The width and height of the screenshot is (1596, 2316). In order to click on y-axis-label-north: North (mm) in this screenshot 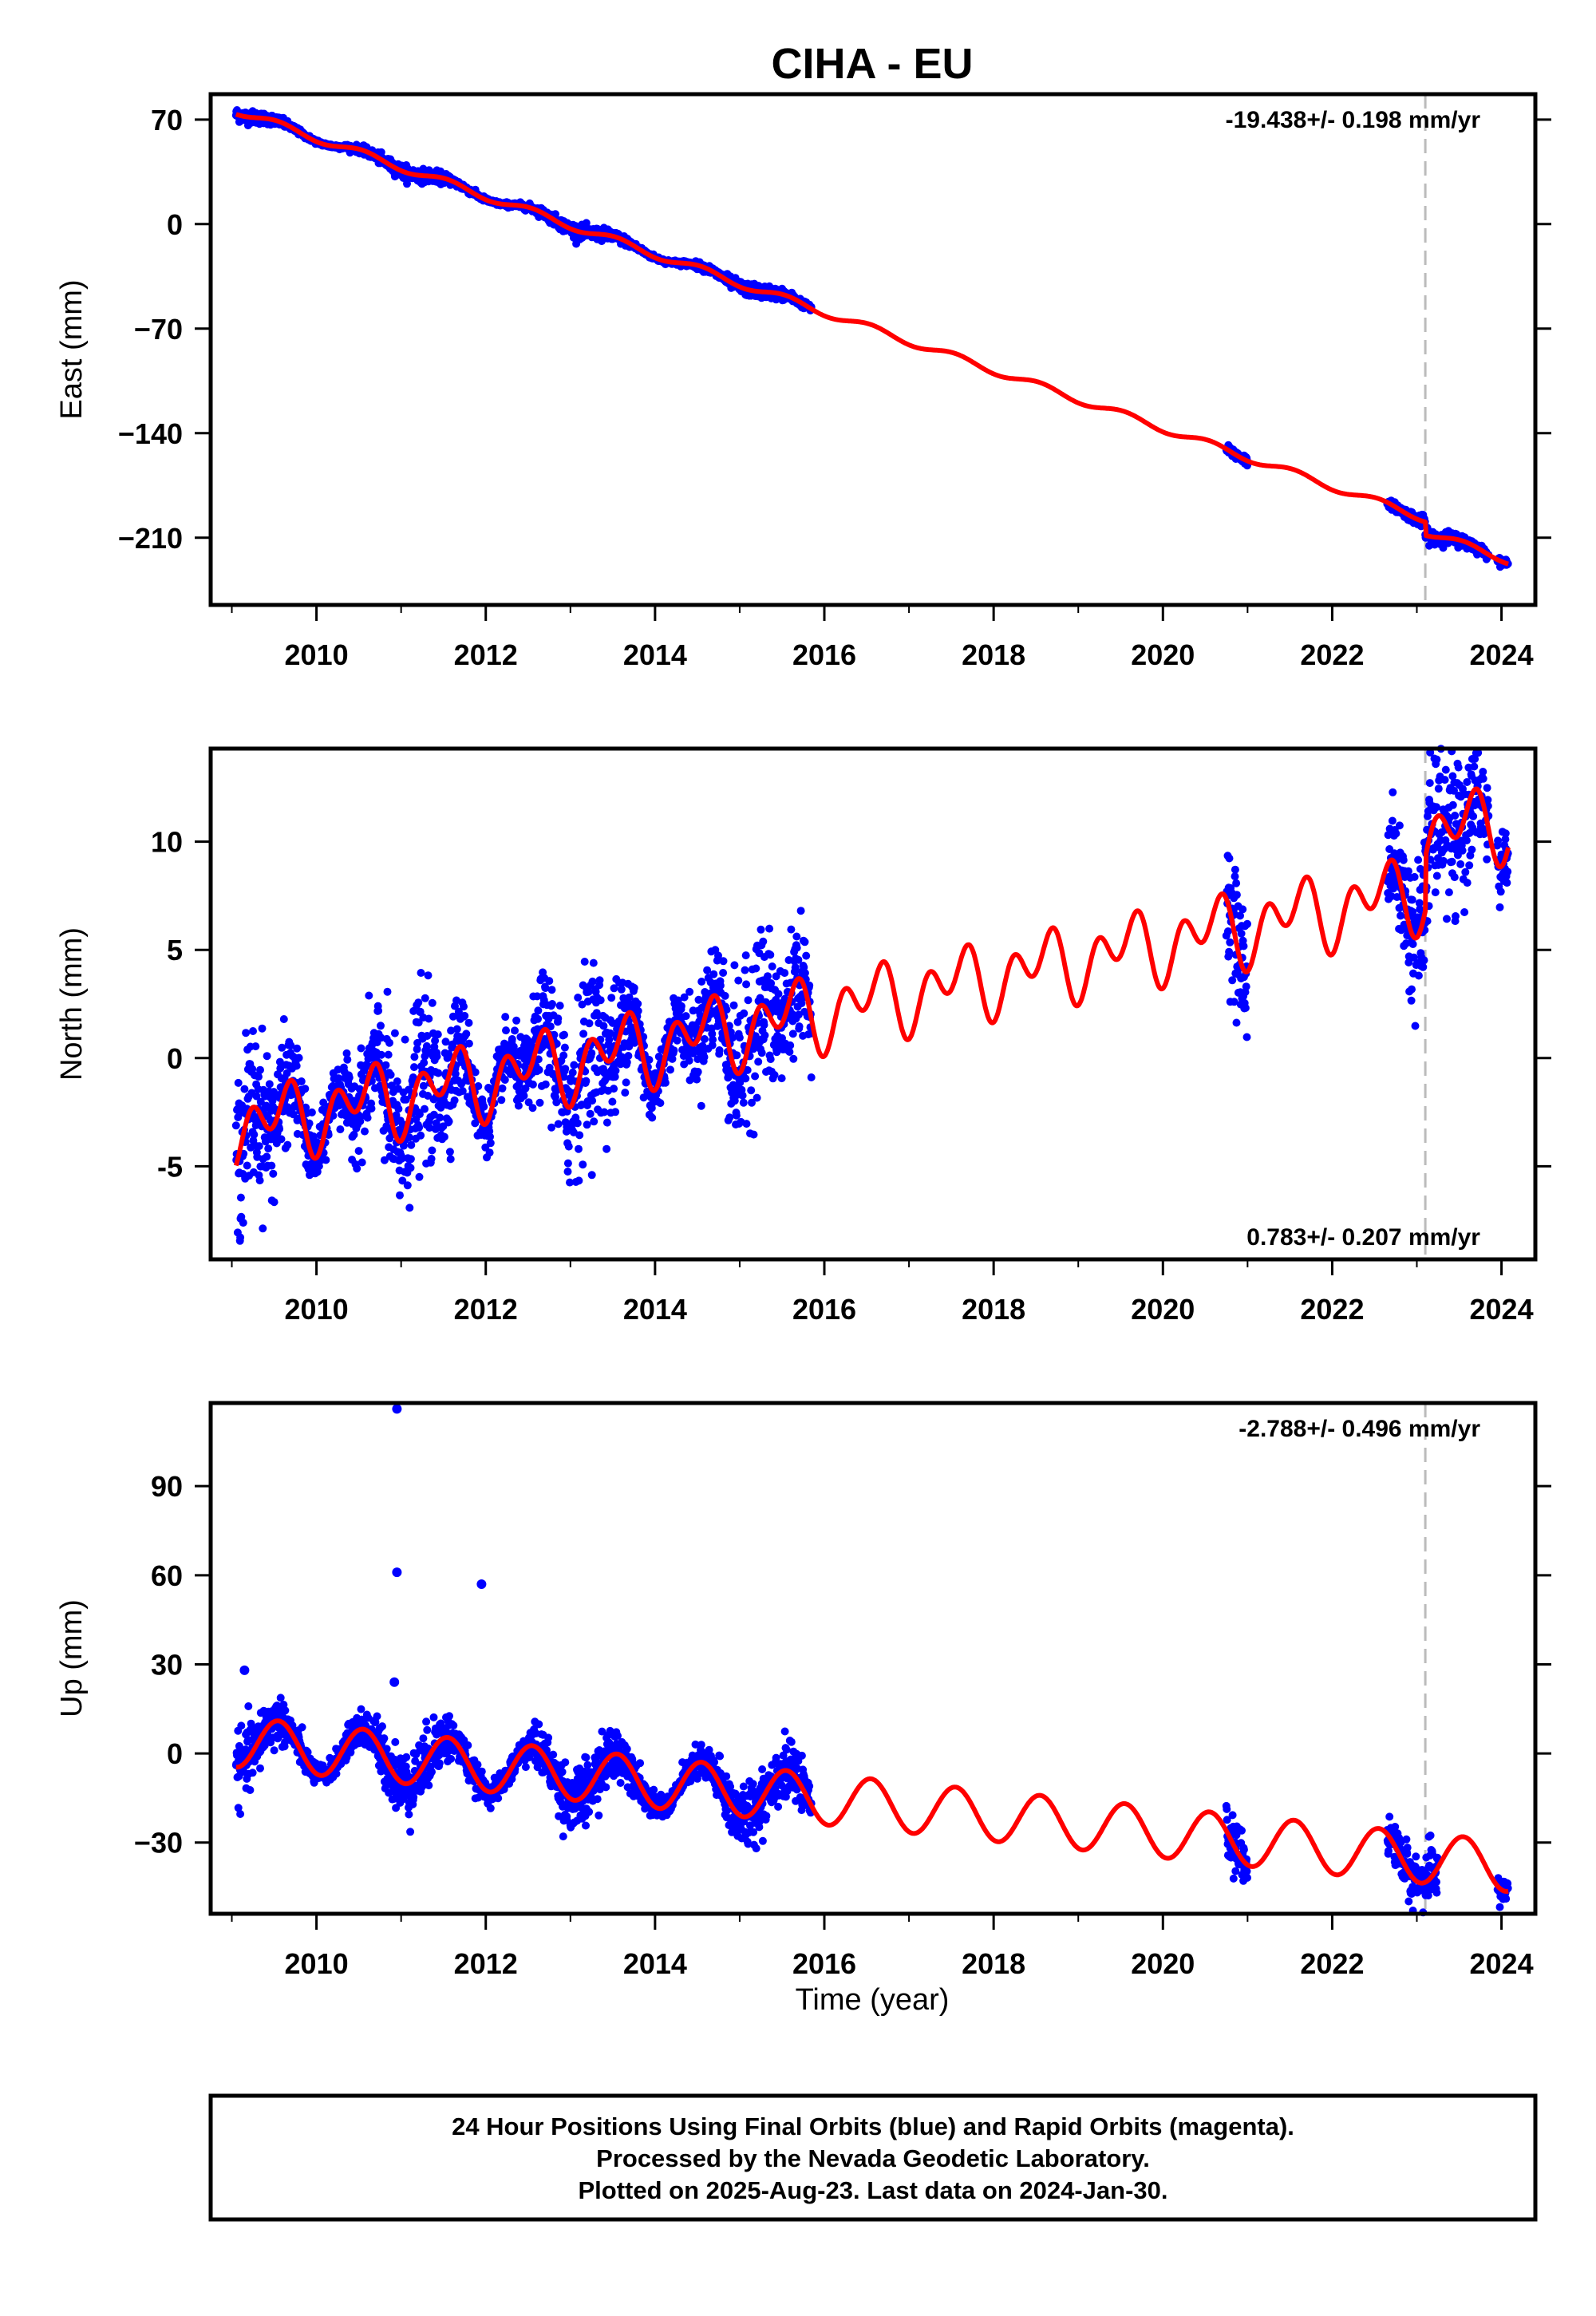, I will do `click(72, 1004)`.